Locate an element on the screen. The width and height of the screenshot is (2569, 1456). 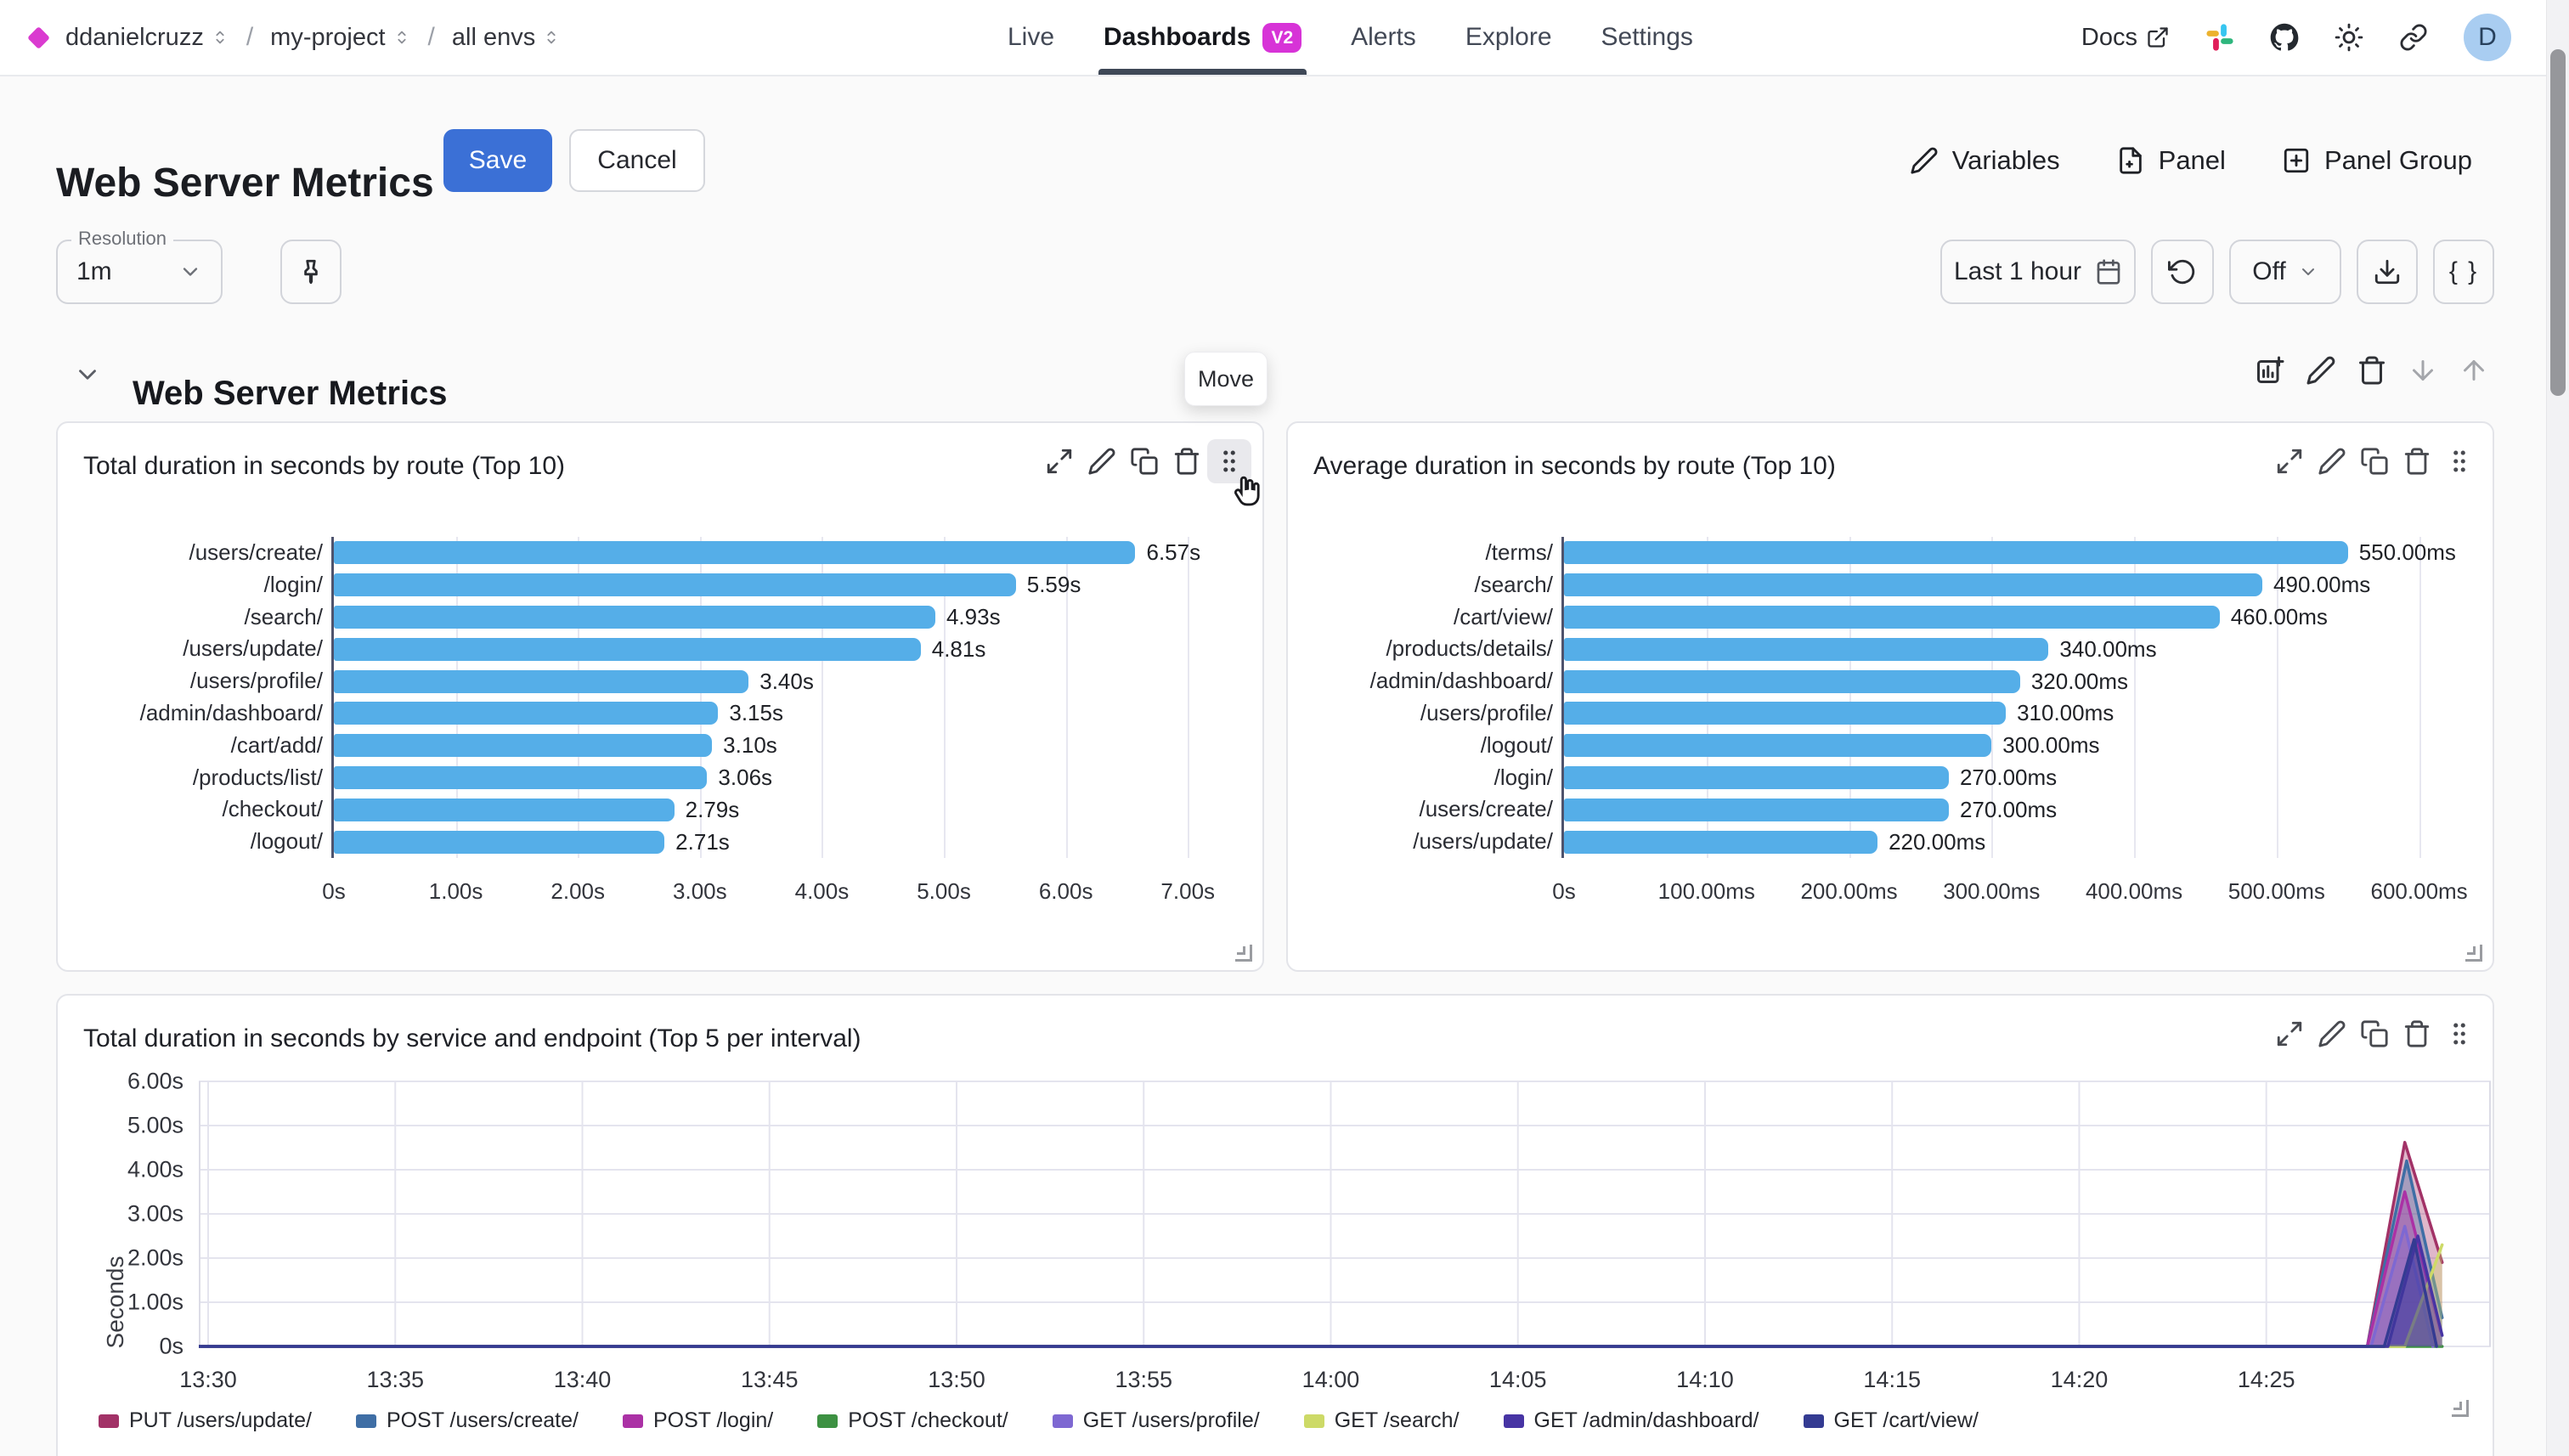
bar-row: 3.10s is located at coordinates (787, 746).